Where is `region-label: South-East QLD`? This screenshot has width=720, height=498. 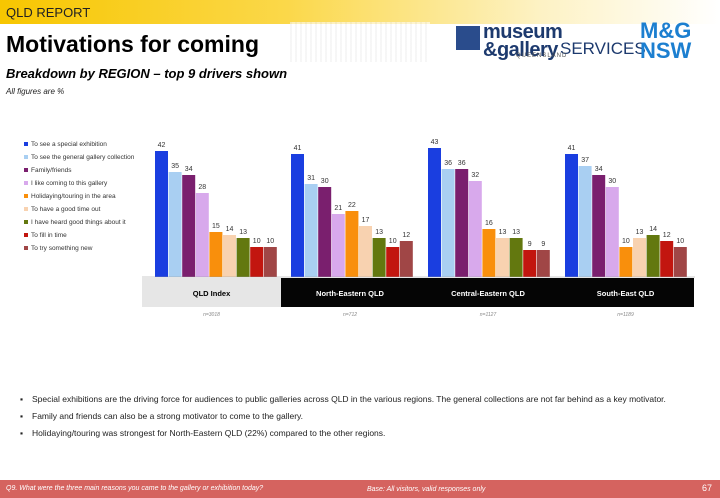
region-label: South-East QLD is located at coordinates (626, 293).